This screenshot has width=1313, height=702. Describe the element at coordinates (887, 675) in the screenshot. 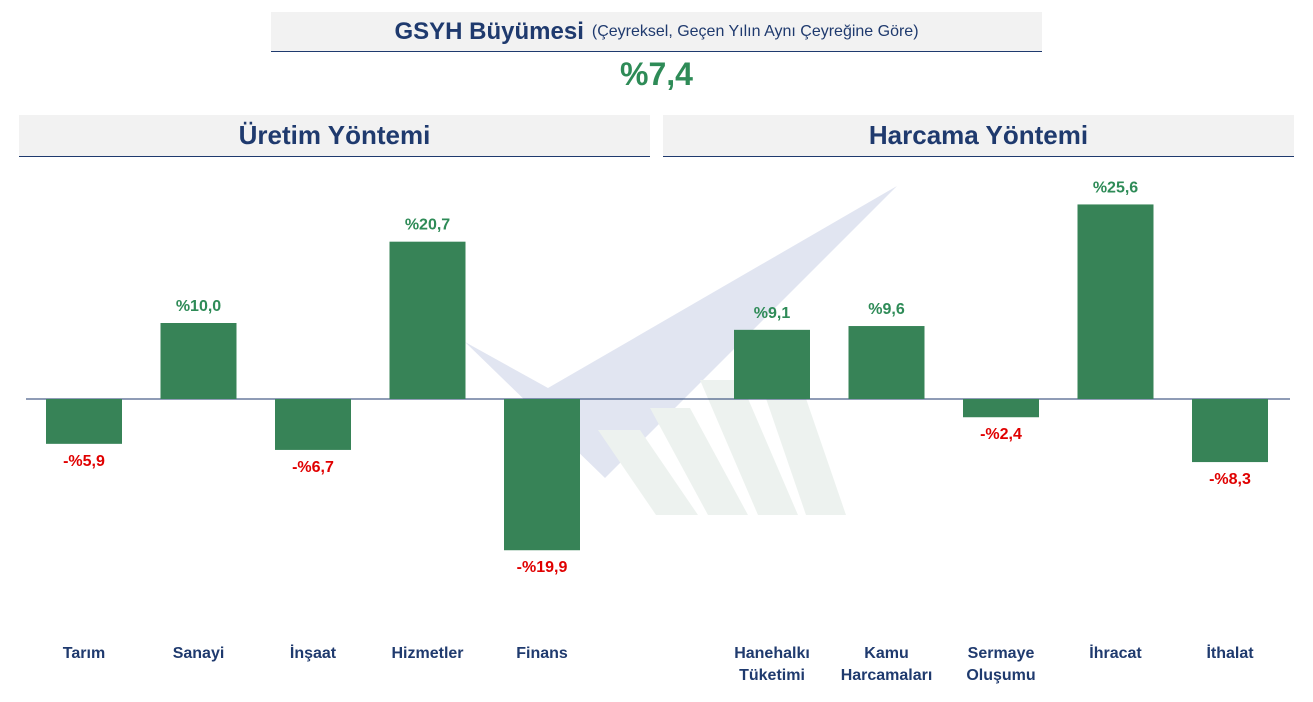

I see `category-label-1-1-line2: Harcamaları` at that location.